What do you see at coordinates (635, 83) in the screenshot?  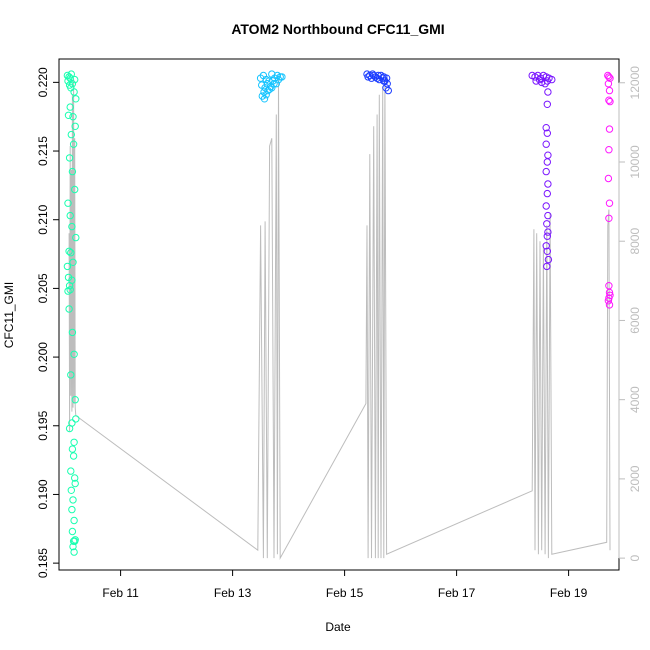 I see `y2-tick-label: 12000` at bounding box center [635, 83].